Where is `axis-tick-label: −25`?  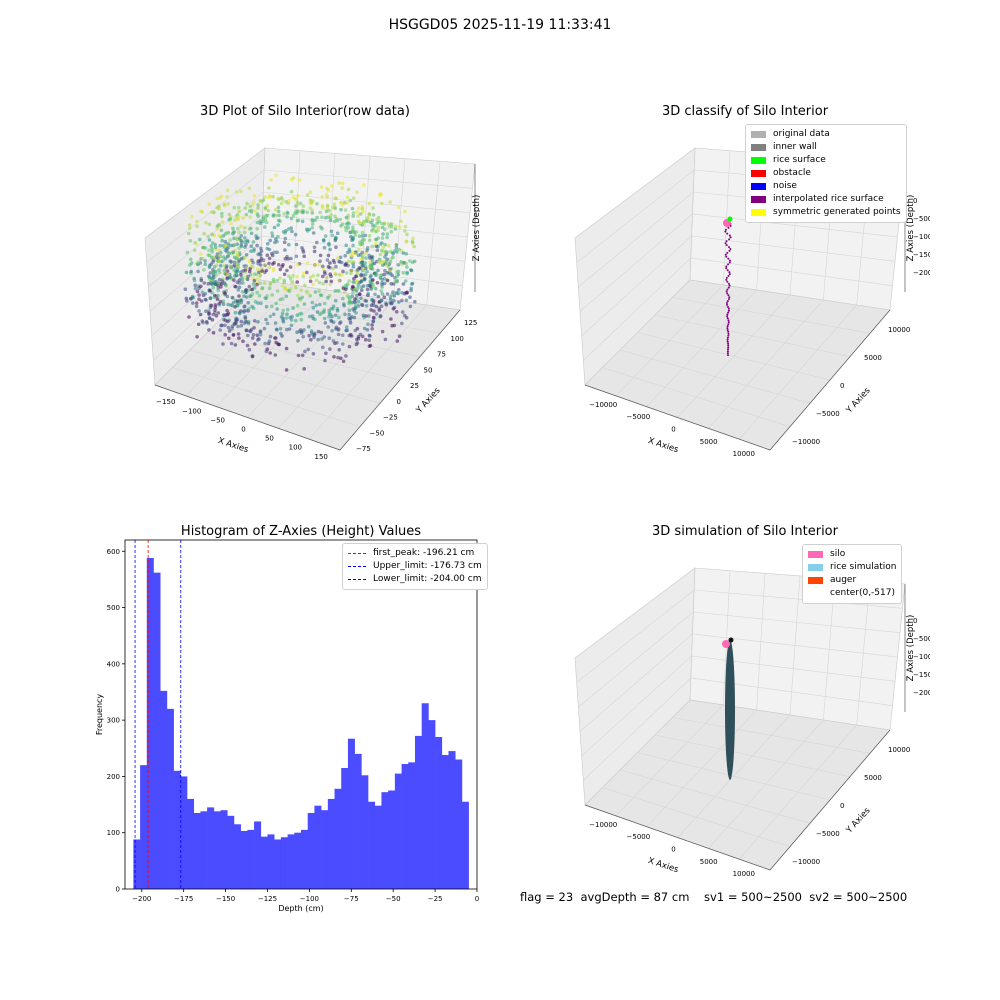
axis-tick-label: −25 is located at coordinates (390, 418).